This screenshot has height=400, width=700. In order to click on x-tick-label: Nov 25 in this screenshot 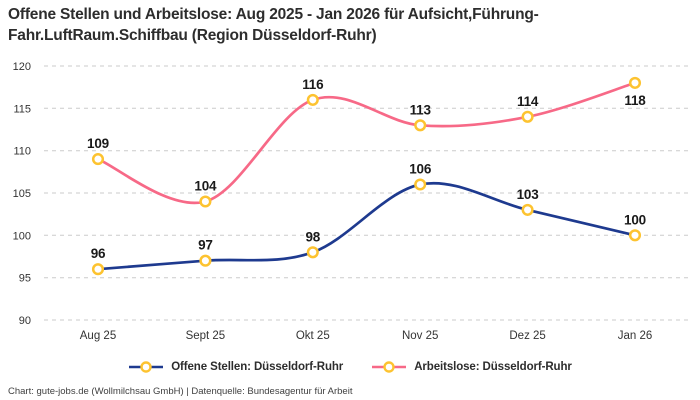, I will do `click(420, 336)`.